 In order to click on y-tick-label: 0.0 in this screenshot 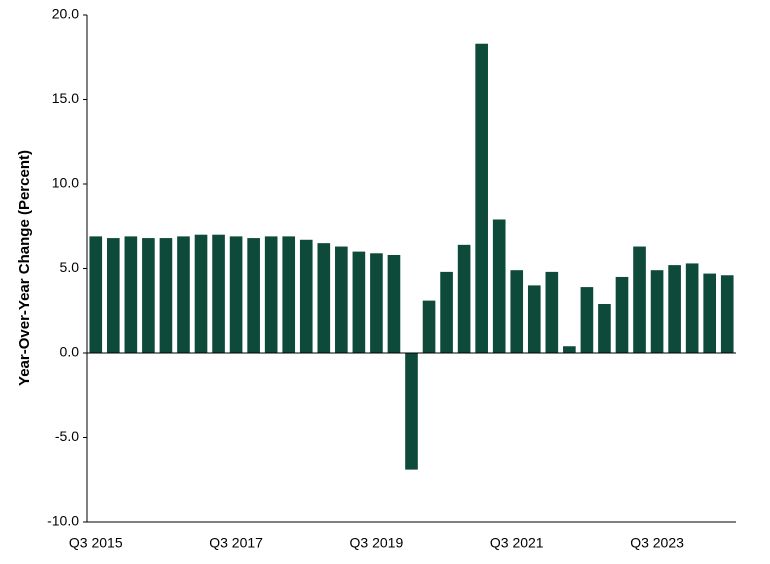, I will do `click(70, 352)`.